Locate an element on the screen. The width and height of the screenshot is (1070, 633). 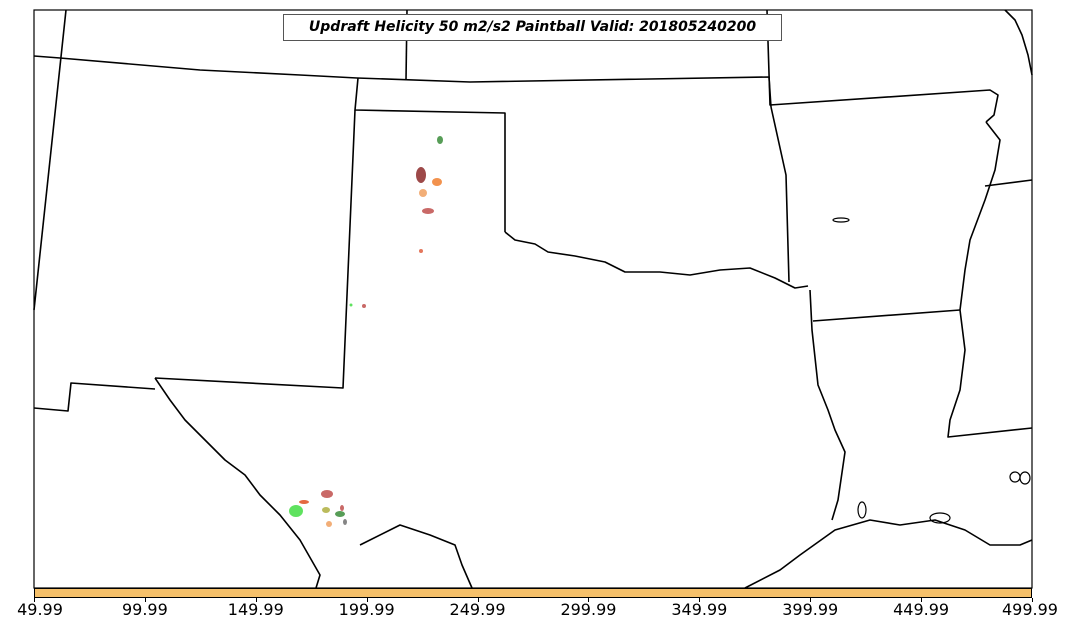
border-ar-ms is located at coordinates (990, 279).